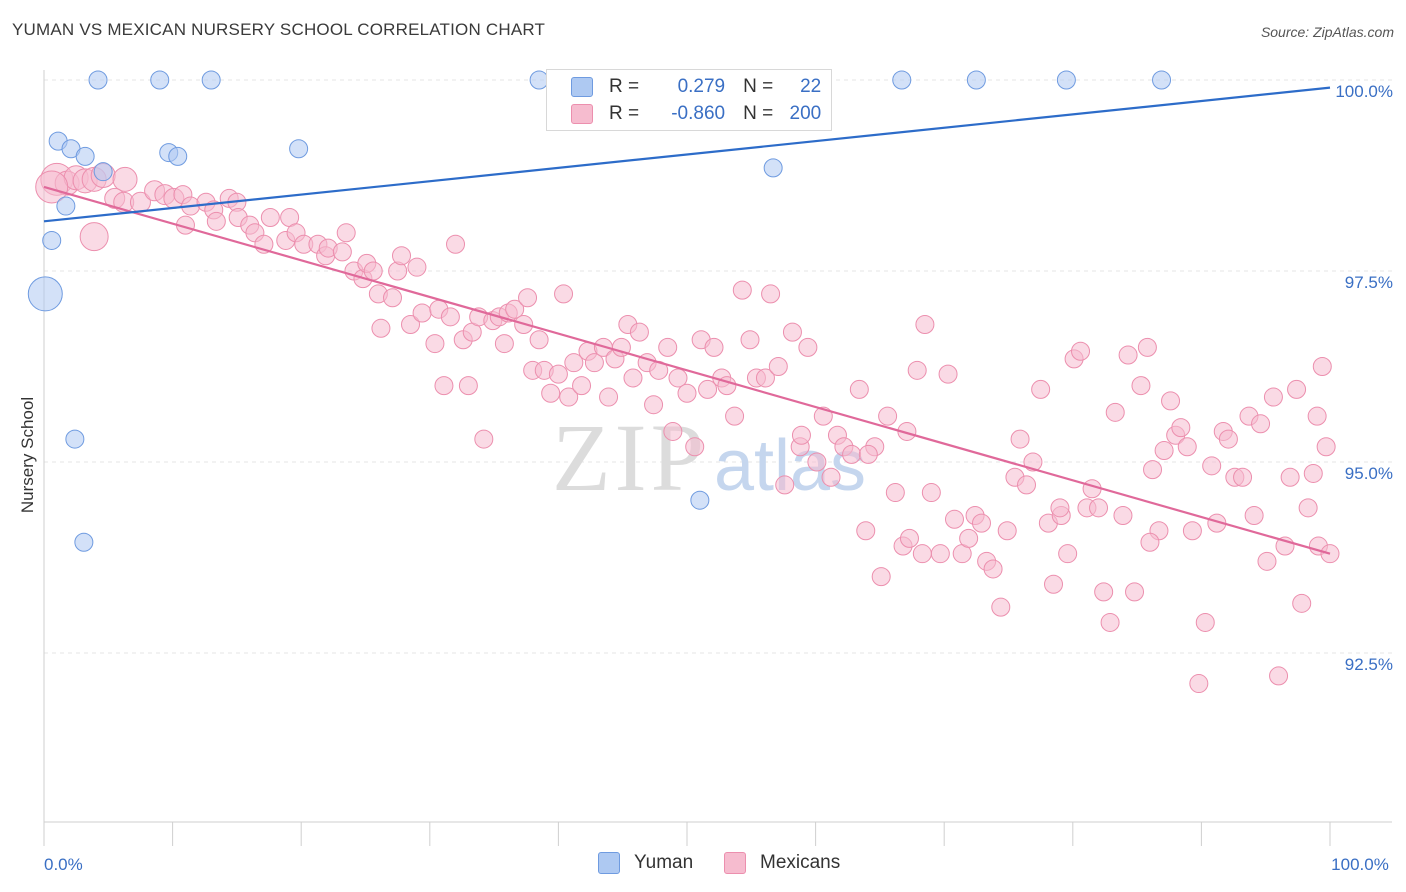 This screenshot has height=892, width=1406. Describe the element at coordinates (701, 86) in the screenshot. I see `legend-r-value-yuman: 0.279` at that location.